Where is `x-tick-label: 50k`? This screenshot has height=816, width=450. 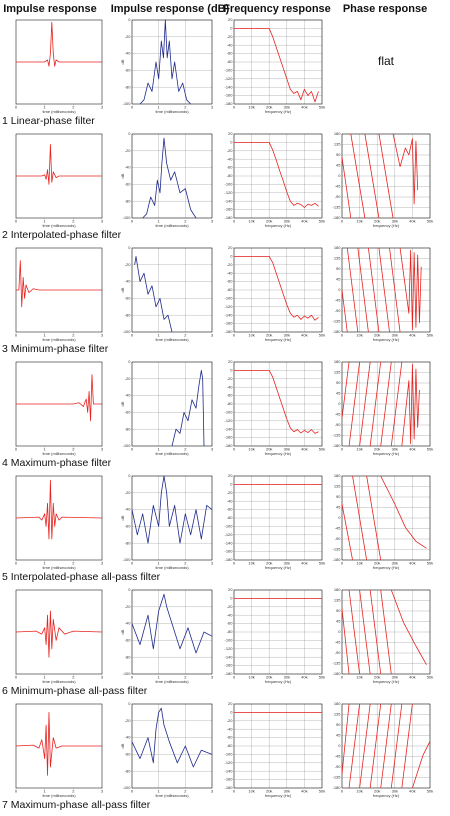
x-tick-label: 50k is located at coordinates (430, 335).